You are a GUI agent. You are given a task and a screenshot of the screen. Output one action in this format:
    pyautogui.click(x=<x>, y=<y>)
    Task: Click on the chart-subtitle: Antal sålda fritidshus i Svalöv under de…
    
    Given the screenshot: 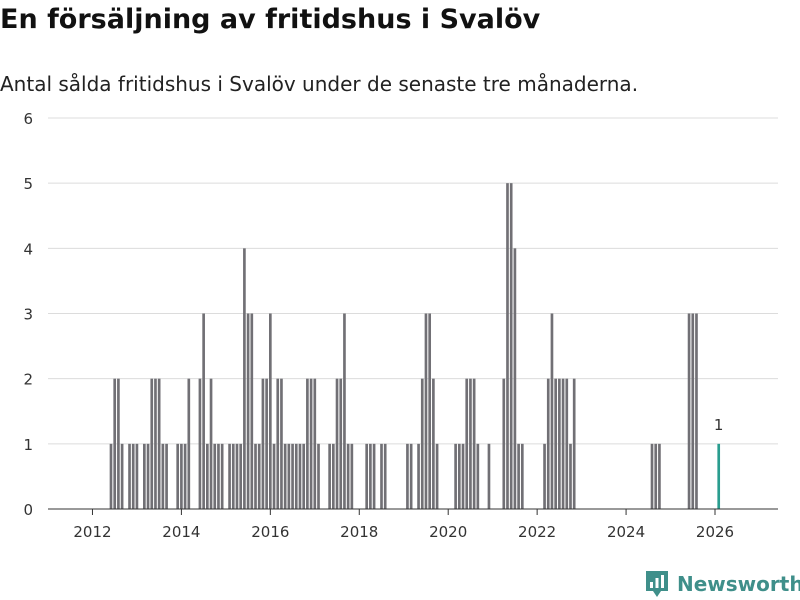 What is the action you would take?
    pyautogui.click(x=319, y=84)
    